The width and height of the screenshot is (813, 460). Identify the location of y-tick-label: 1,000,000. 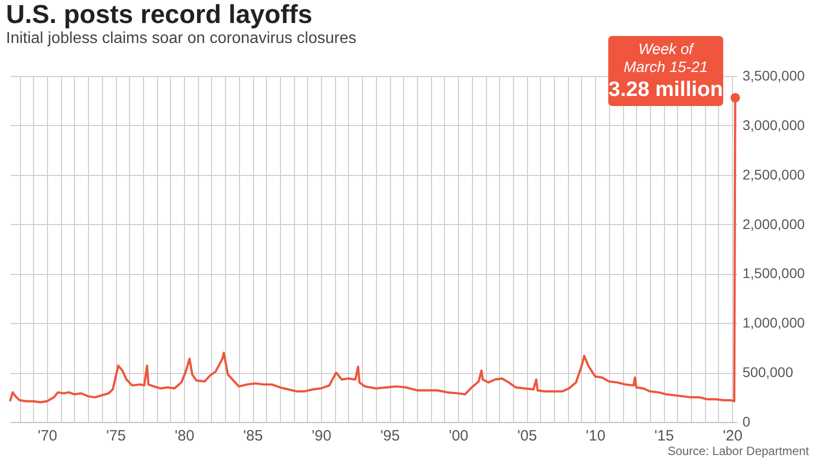
(773, 322).